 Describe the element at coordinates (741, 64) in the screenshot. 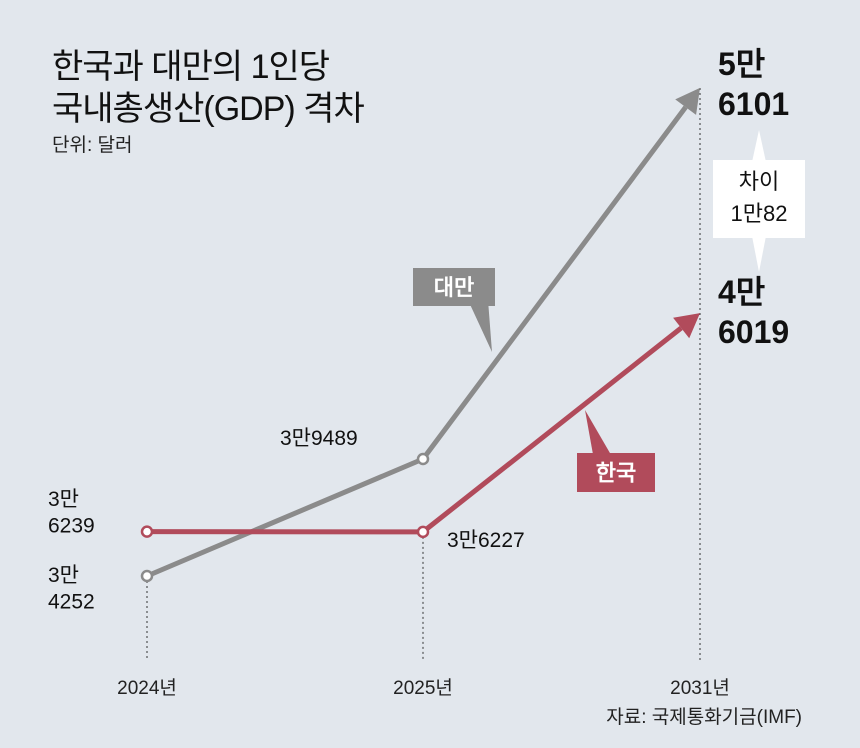

I see `data-label-line: 5만` at that location.